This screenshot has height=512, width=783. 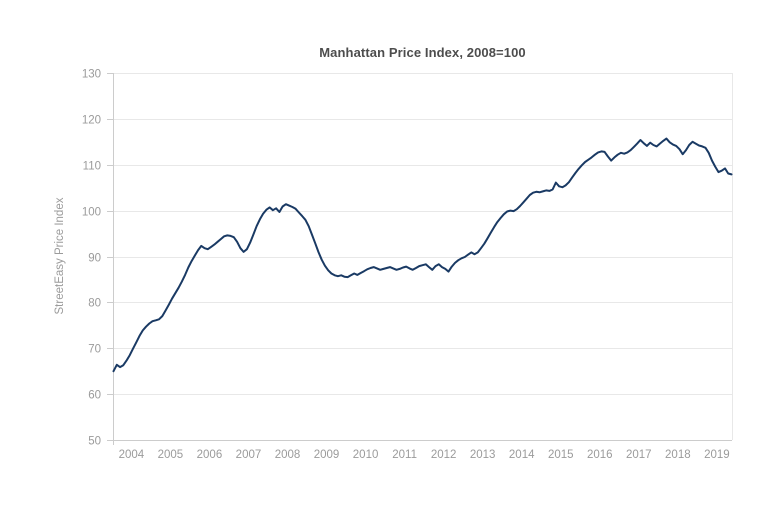 I want to click on y-tick-label: 110, so click(x=92, y=167).